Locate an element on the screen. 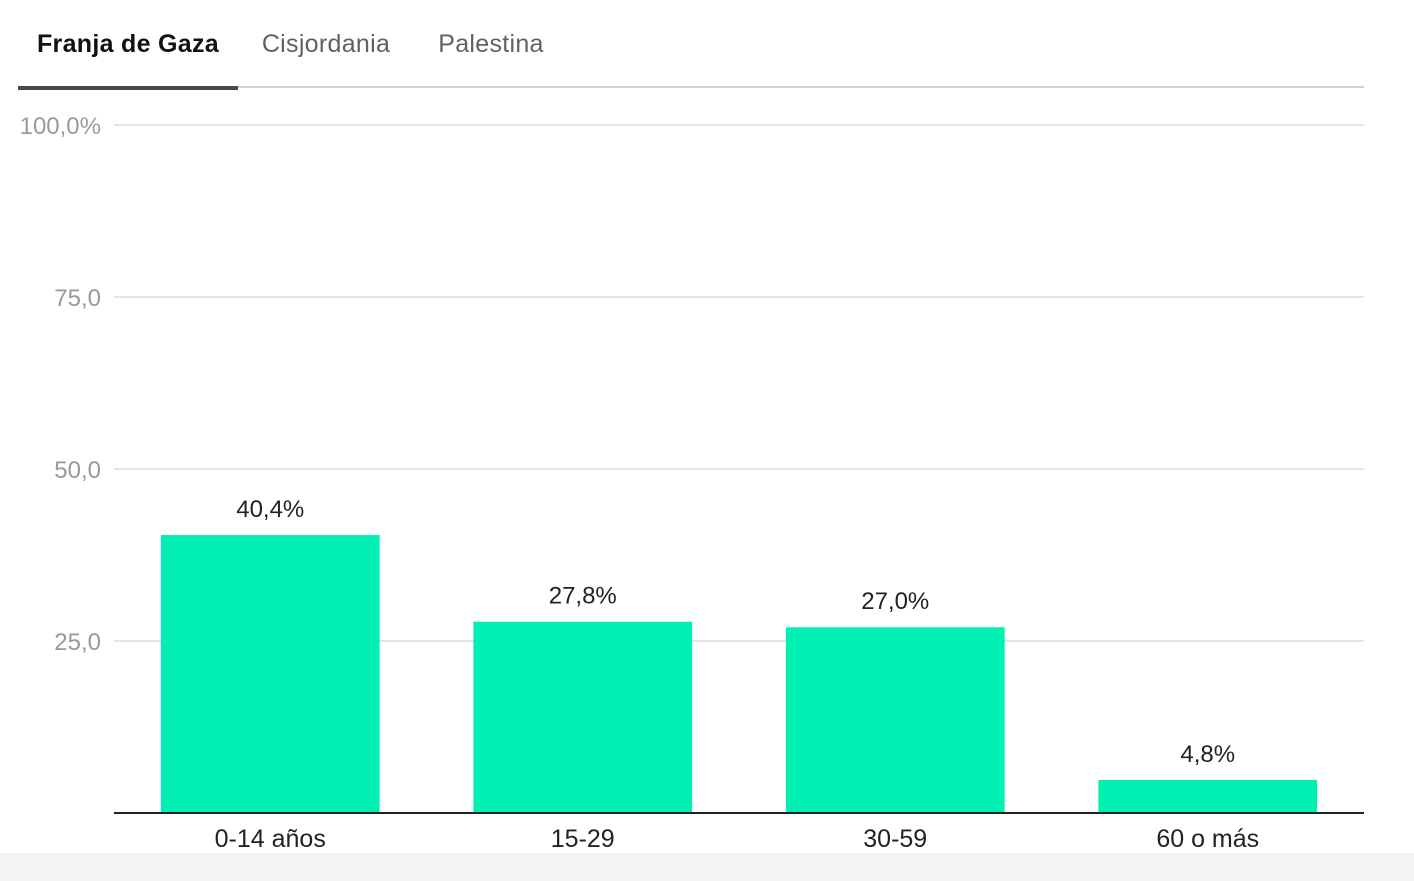 The image size is (1414, 881). tab-franja-de-gaza: Franja de Gaza is located at coordinates (128, 45).